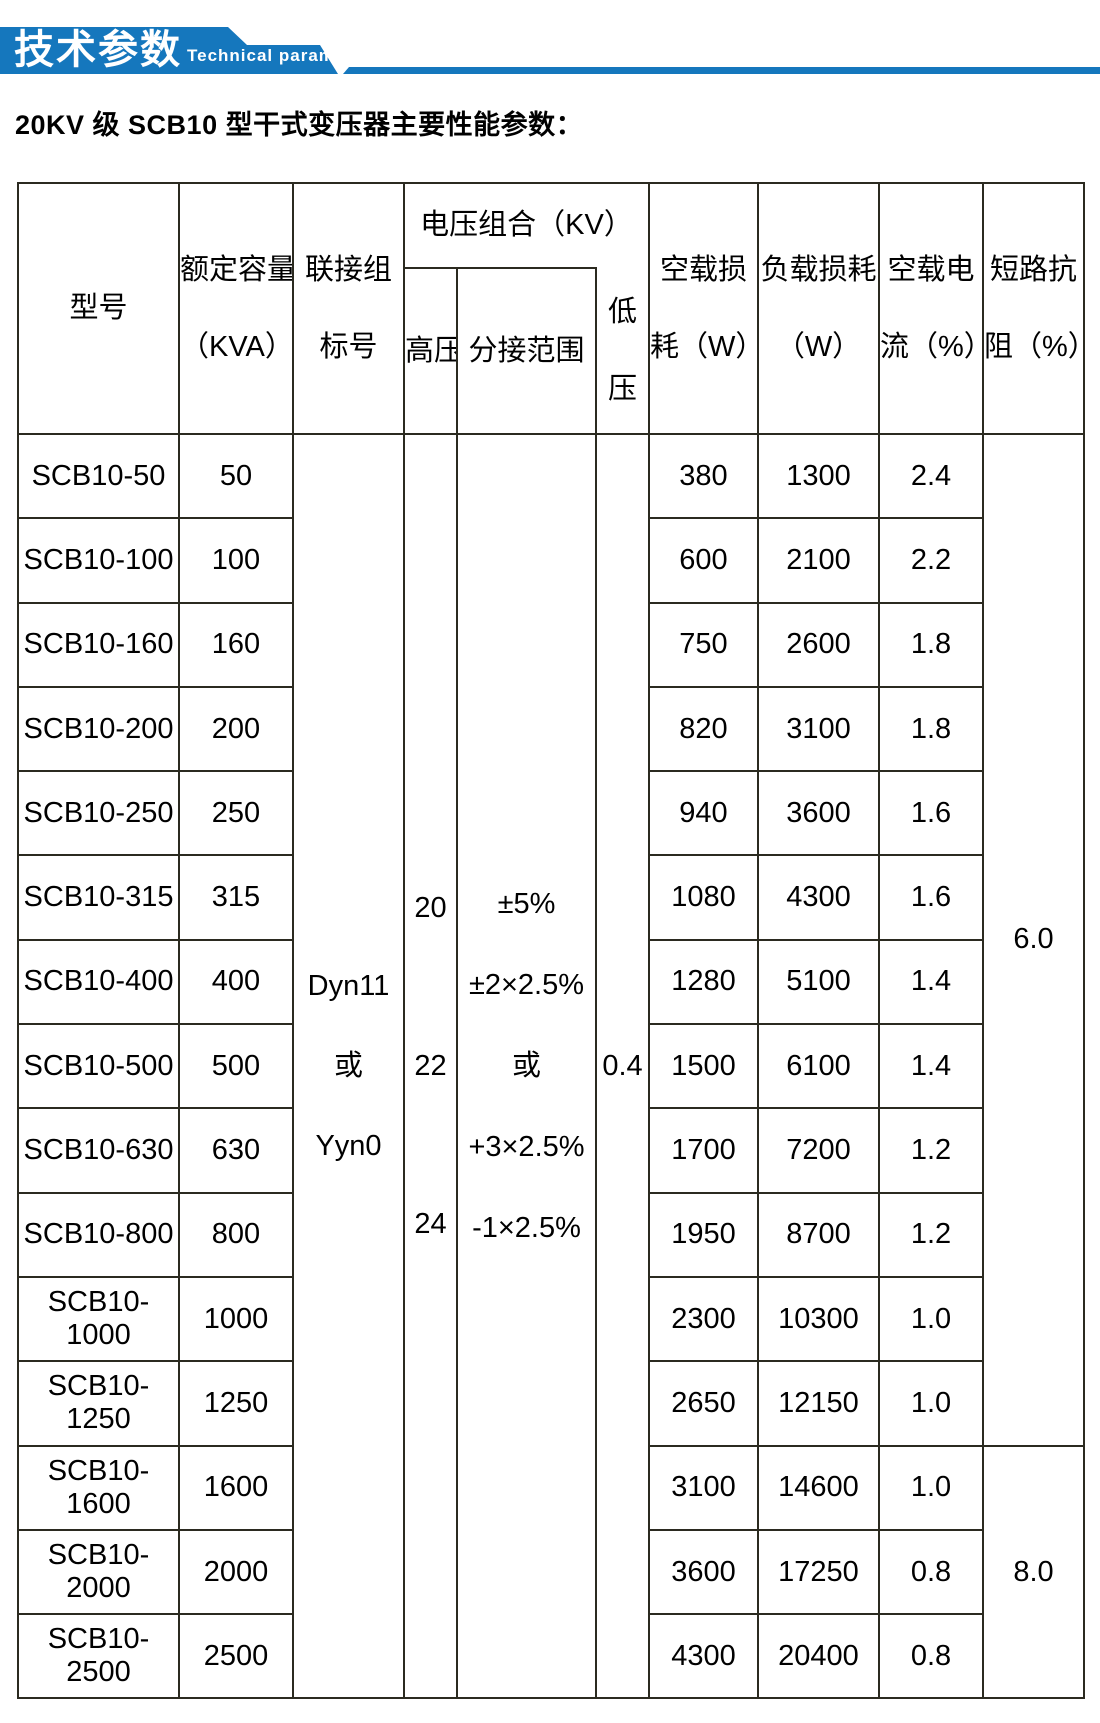 This screenshot has width=1100, height=1723. Describe the element at coordinates (550, 729) in the screenshot. I see `table-row: SCB10-200 200 820 3100 1.8` at that location.